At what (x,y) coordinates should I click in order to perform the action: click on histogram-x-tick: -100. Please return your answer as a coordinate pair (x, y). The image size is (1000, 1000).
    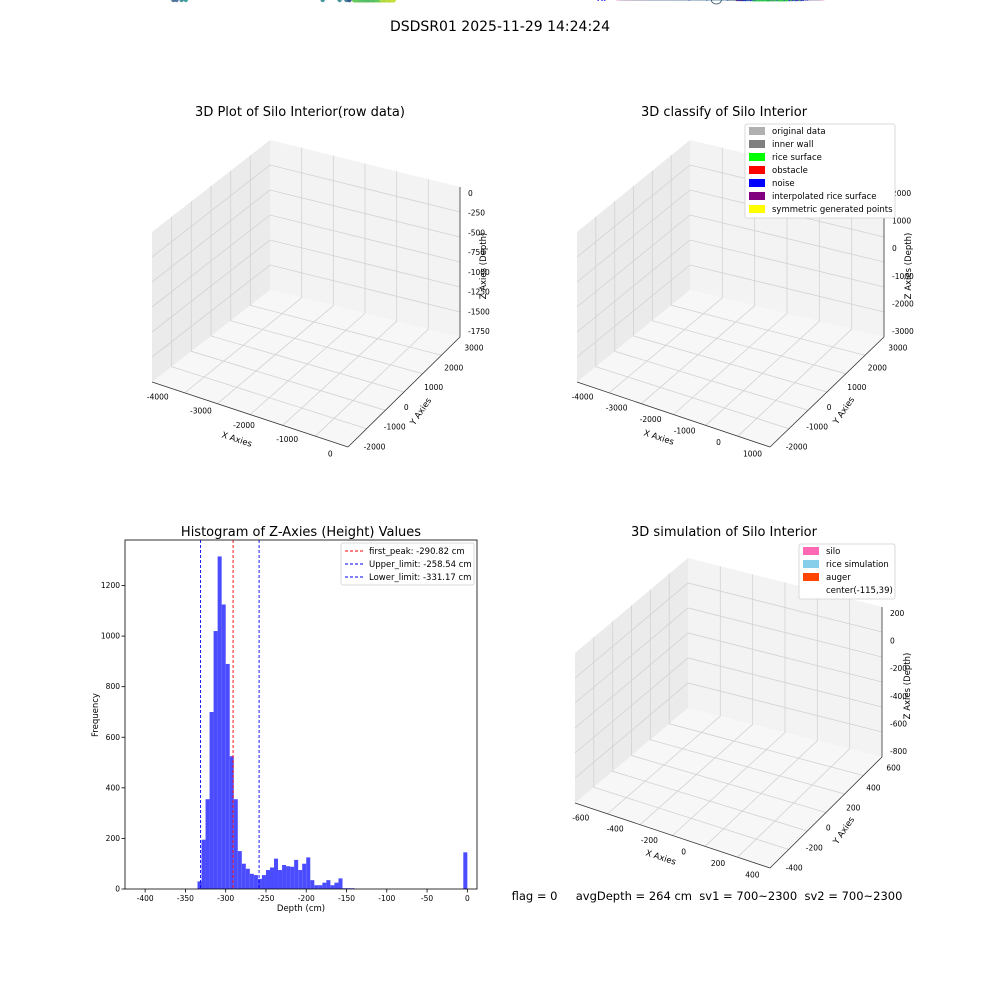
    Looking at the image, I should click on (386, 898).